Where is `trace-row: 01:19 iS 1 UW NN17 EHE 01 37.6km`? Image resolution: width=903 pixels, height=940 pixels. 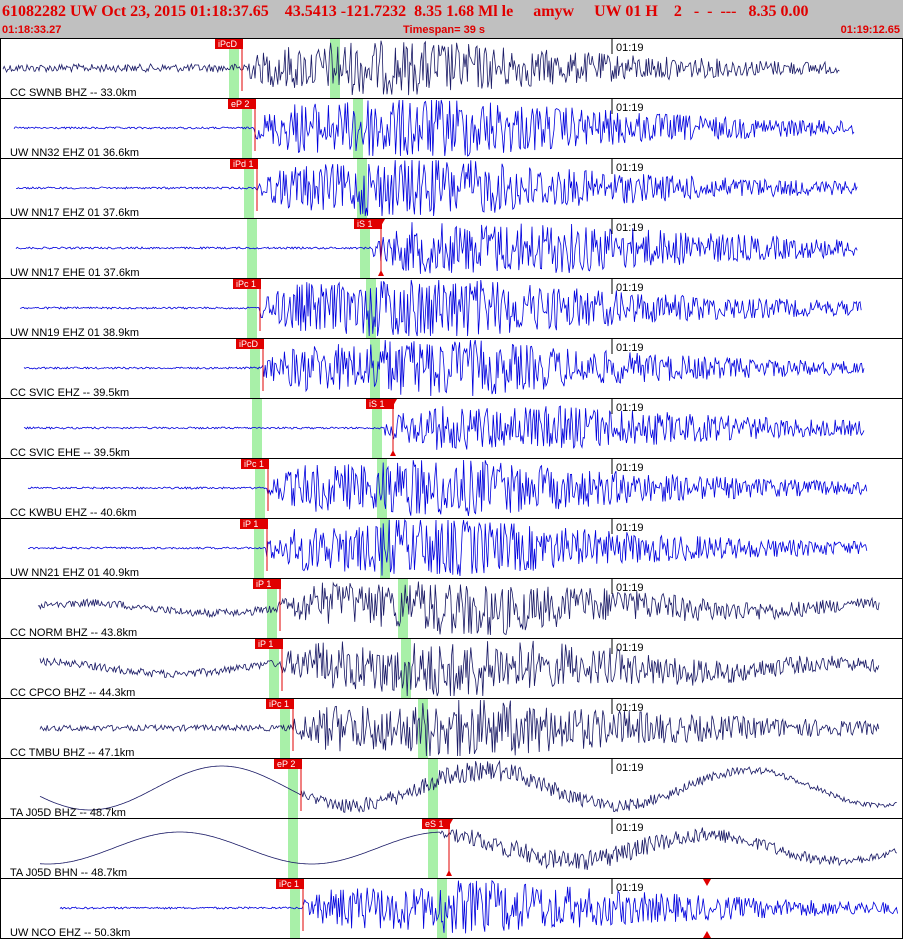
trace-row: 01:19 iS 1 UW NN17 EHE 01 37.6km is located at coordinates (451, 249).